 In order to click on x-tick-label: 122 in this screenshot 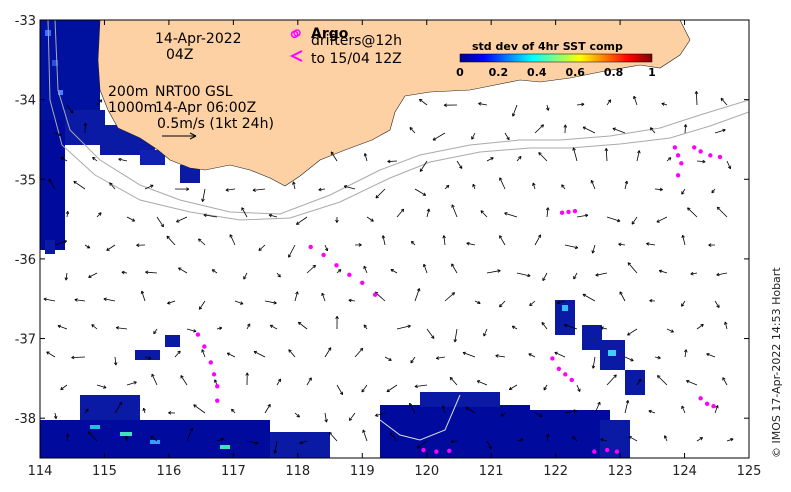, I will do `click(555, 471)`.